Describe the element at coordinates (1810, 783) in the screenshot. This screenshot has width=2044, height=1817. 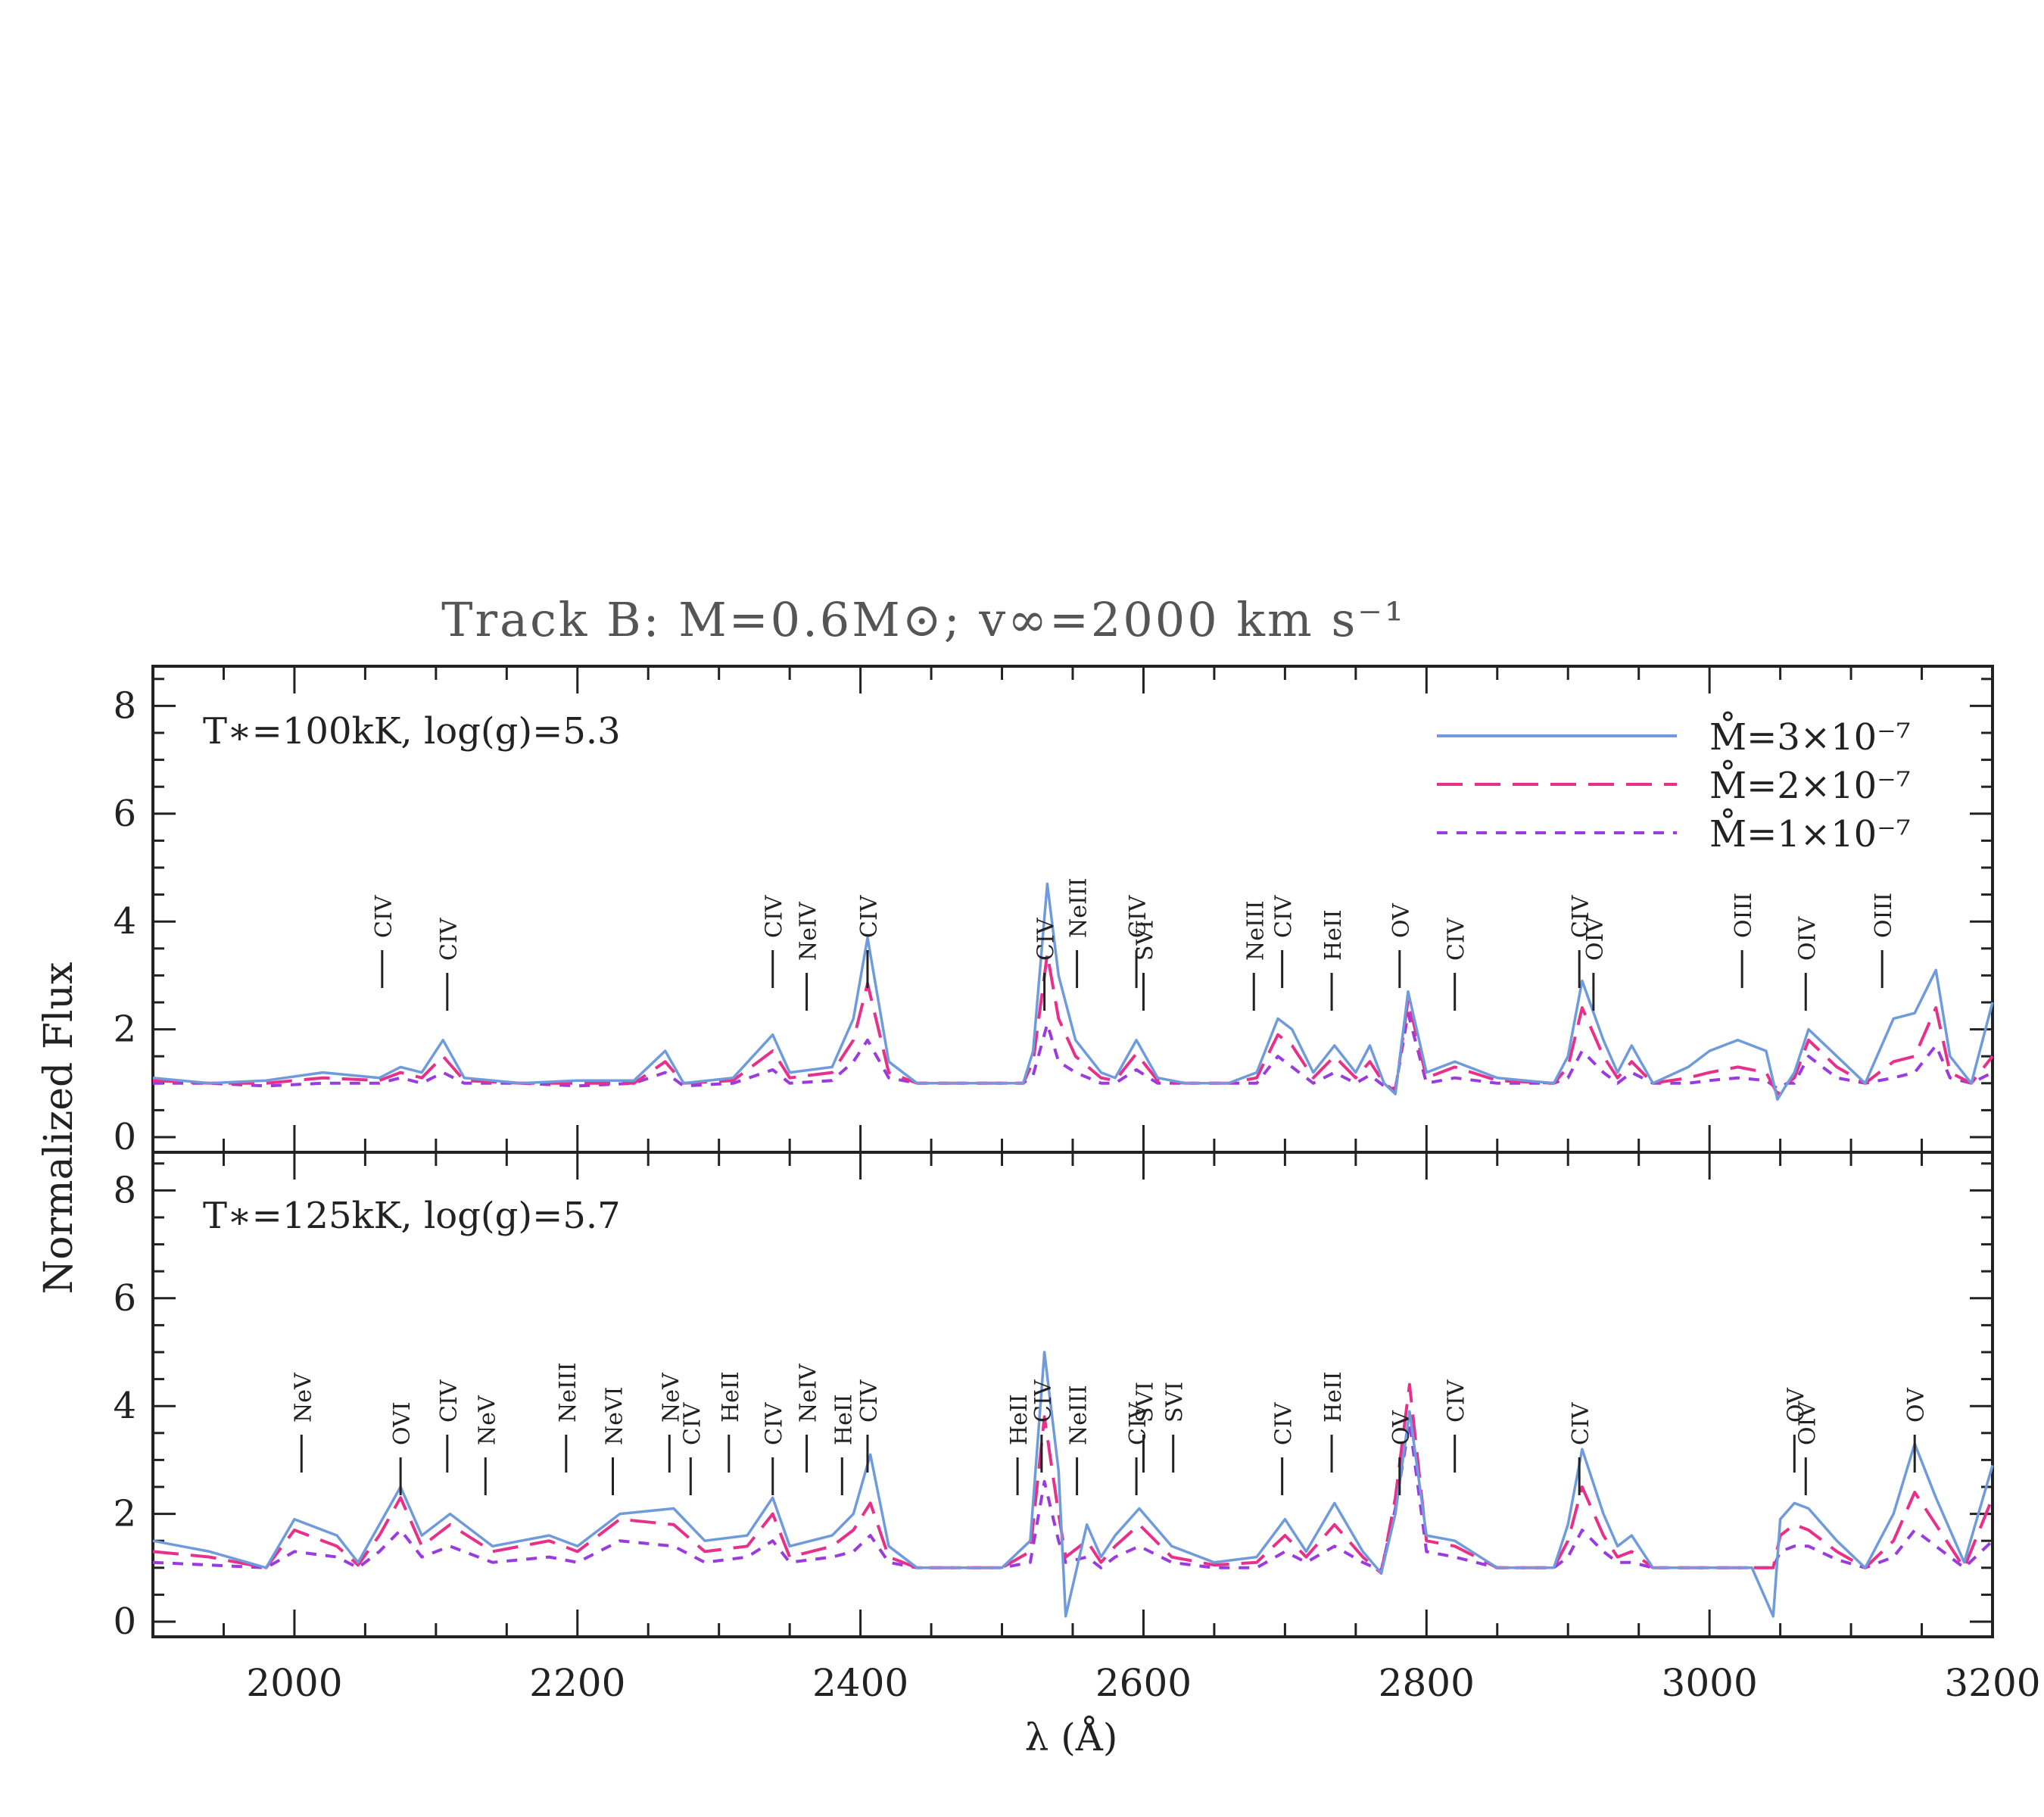
I see `legend-label: M̊=2×10⁻⁷` at that location.